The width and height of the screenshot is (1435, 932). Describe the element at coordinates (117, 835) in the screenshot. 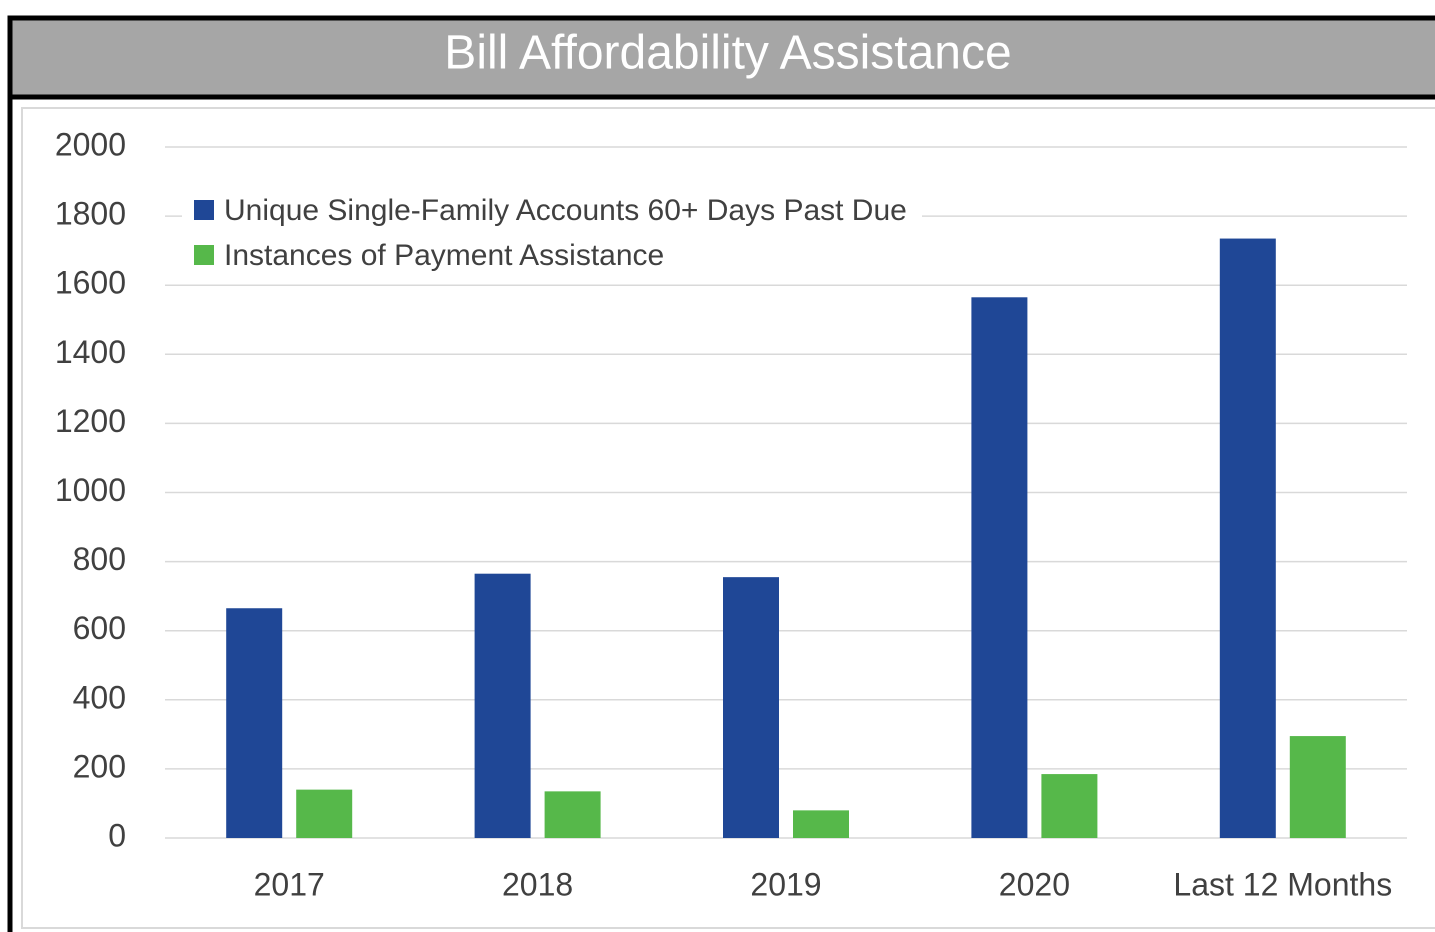

I see `y-tick-label: 0` at that location.